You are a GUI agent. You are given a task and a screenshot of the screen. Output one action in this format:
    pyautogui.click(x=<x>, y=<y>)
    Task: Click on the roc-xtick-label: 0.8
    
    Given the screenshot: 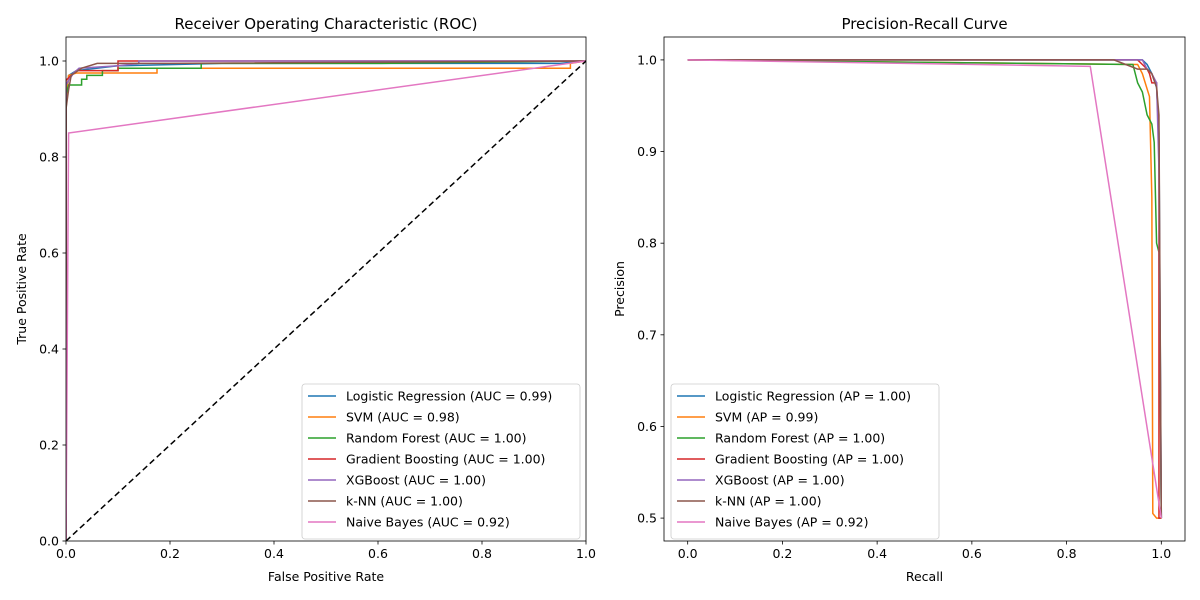 What is the action you would take?
    pyautogui.click(x=482, y=553)
    